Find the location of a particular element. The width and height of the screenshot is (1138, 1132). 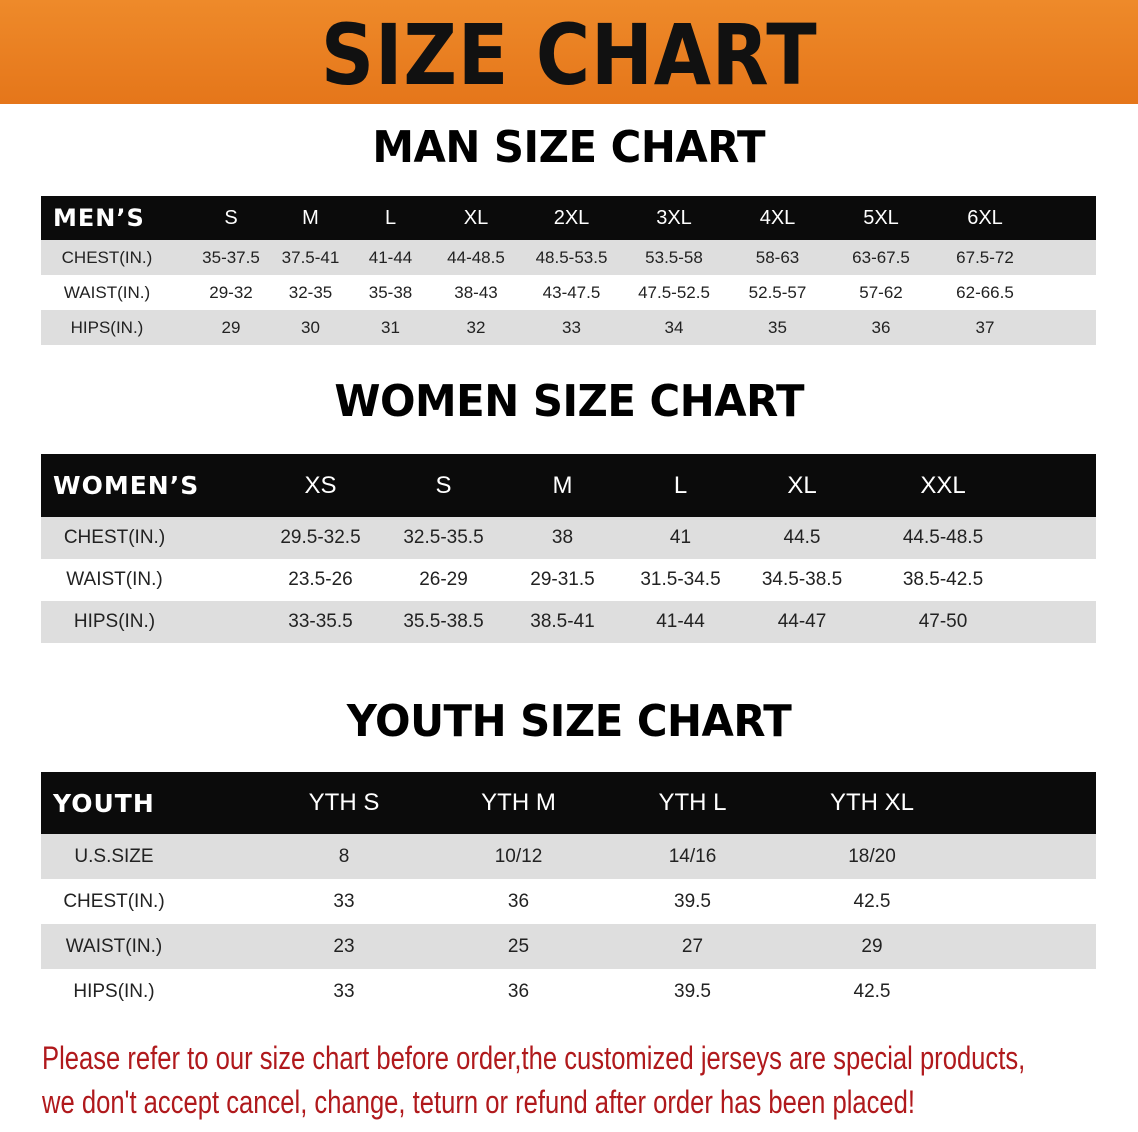

table-cell: 35-38 is located at coordinates (390, 292).